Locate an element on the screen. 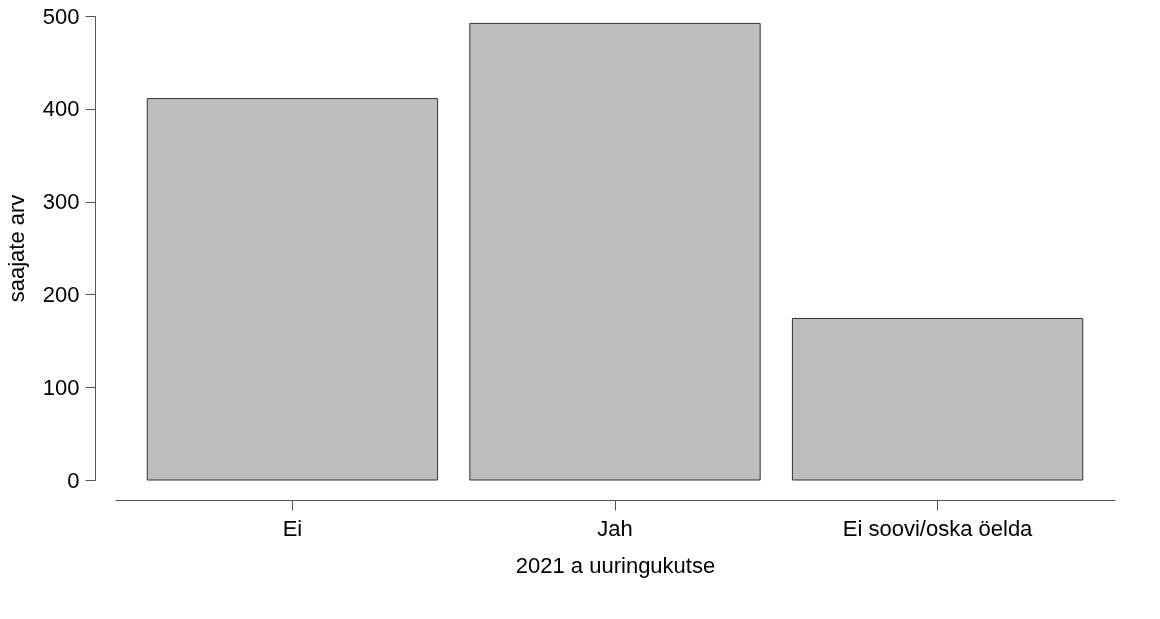 This screenshot has width=1160, height=619. y-tick-label: 100 is located at coordinates (61, 387).